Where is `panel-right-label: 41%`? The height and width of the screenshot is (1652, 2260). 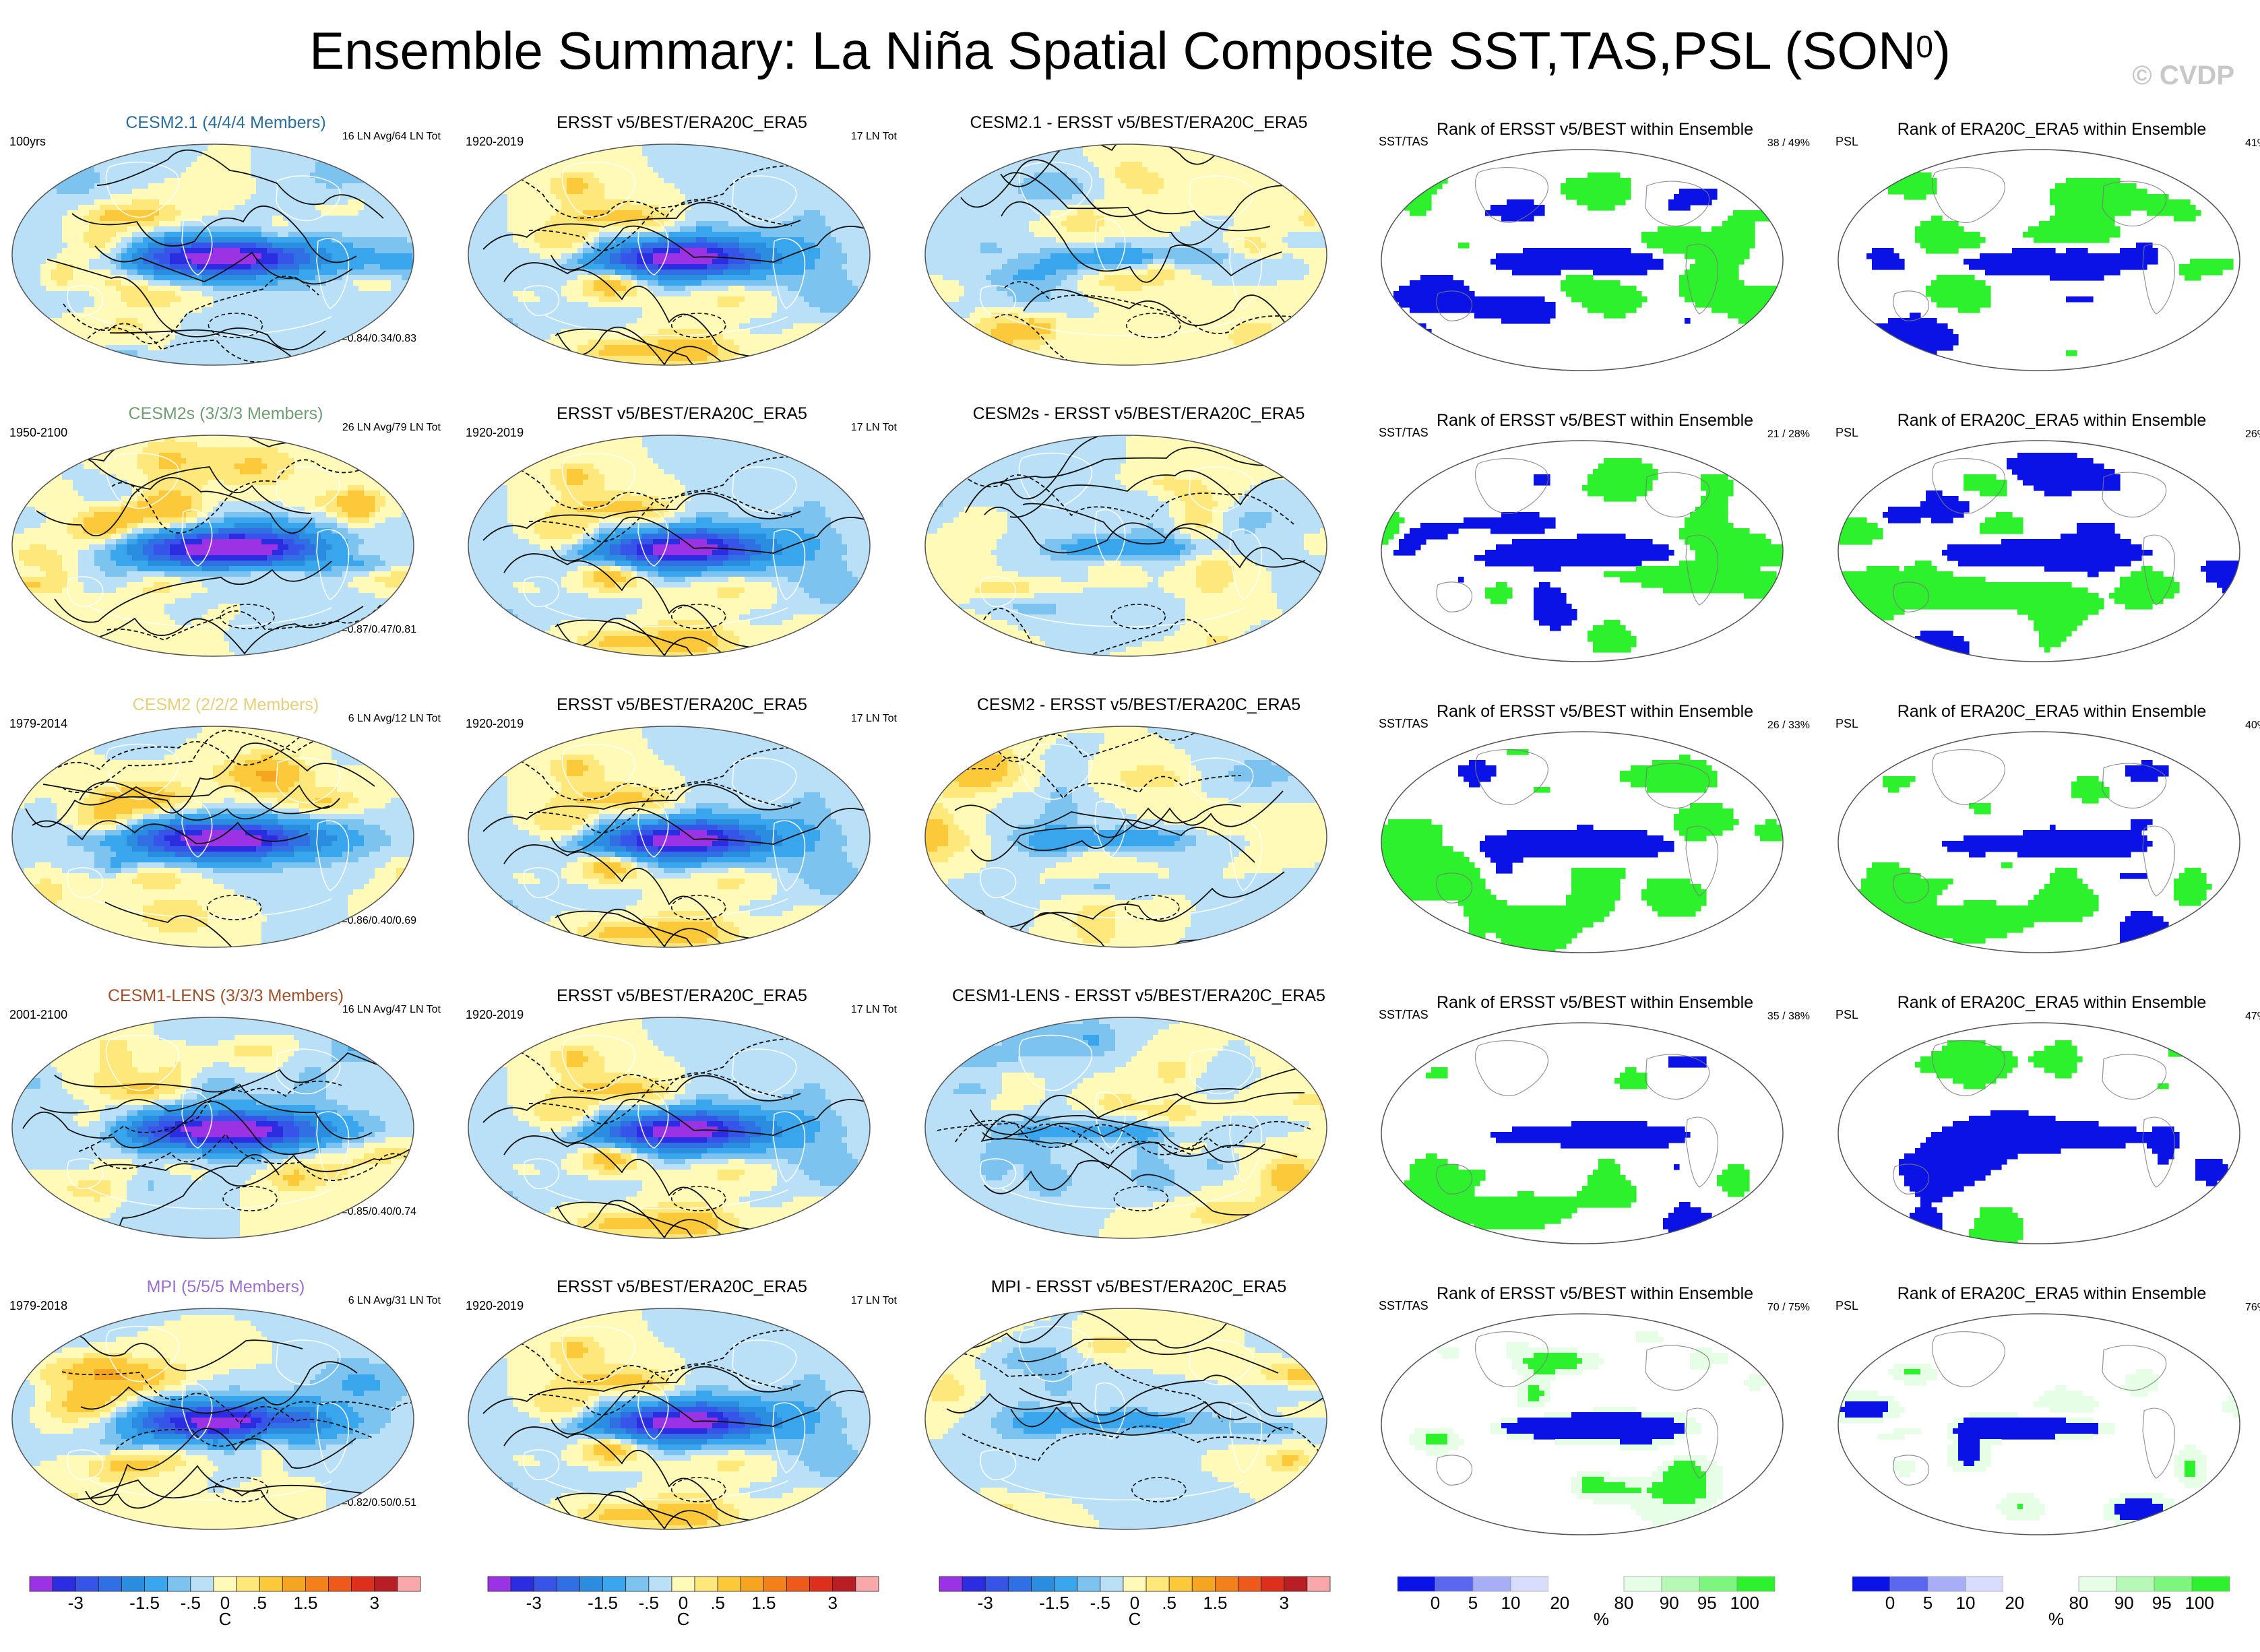
panel-right-label: 41% is located at coordinates (2252, 143).